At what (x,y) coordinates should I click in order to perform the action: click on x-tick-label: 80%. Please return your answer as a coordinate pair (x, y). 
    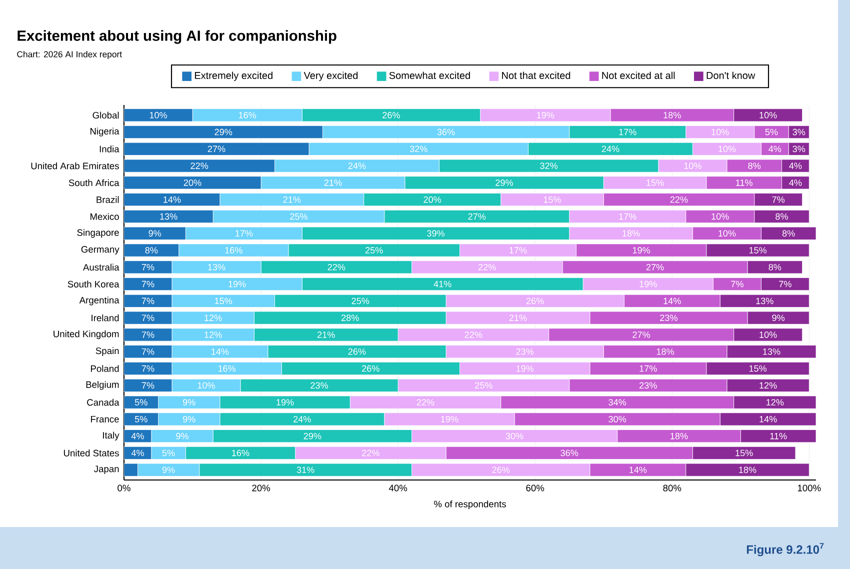
    Looking at the image, I should click on (672, 488).